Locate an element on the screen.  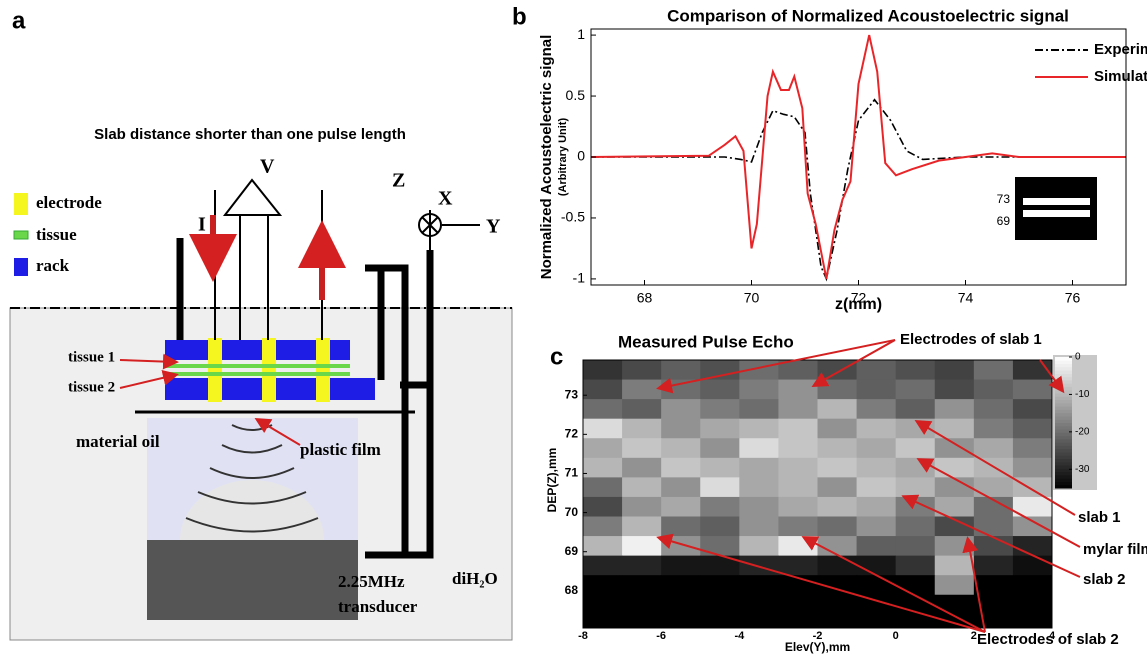
x-tick-label: -2 is located at coordinates (818, 636).